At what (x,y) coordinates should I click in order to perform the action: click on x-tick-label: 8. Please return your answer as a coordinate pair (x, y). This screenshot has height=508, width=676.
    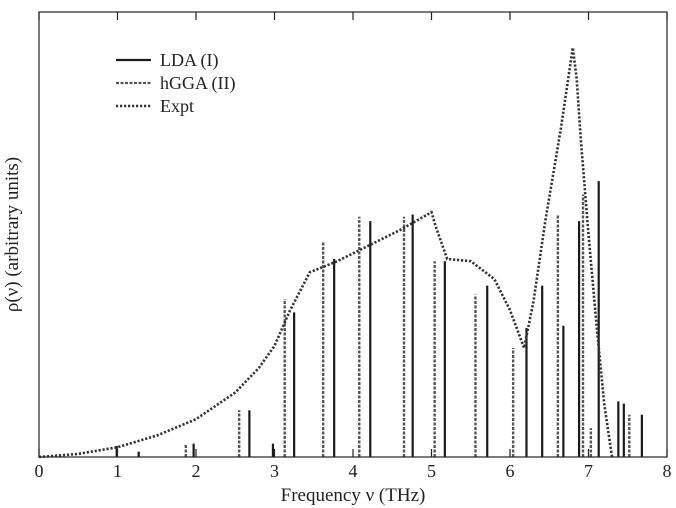
    Looking at the image, I should click on (667, 471).